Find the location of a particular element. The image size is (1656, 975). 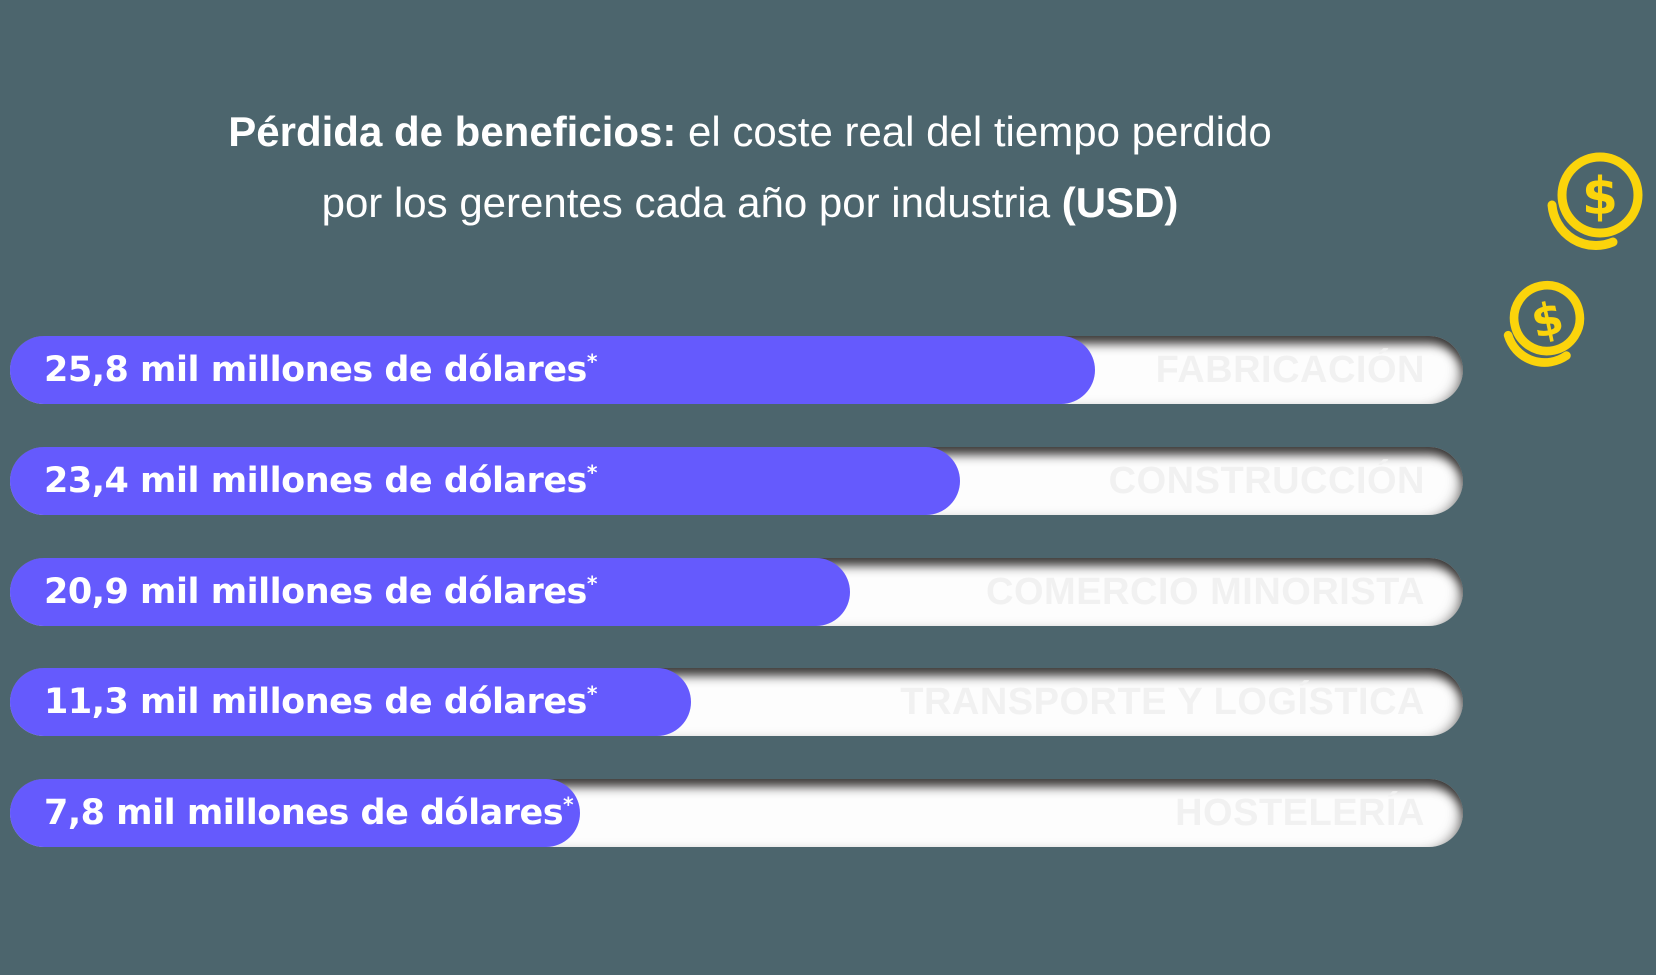

bar-fill: 25,8 mil millones de dólares* is located at coordinates (553, 370).